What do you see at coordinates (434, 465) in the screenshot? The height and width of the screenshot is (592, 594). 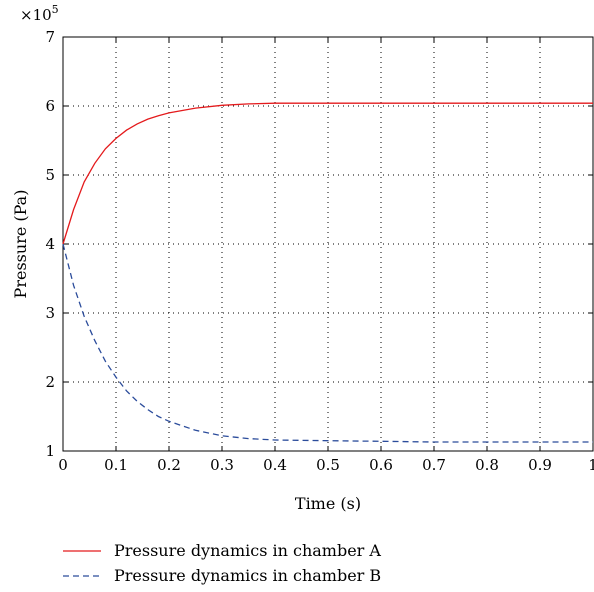 I see `x-tick-label: 0.7` at bounding box center [434, 465].